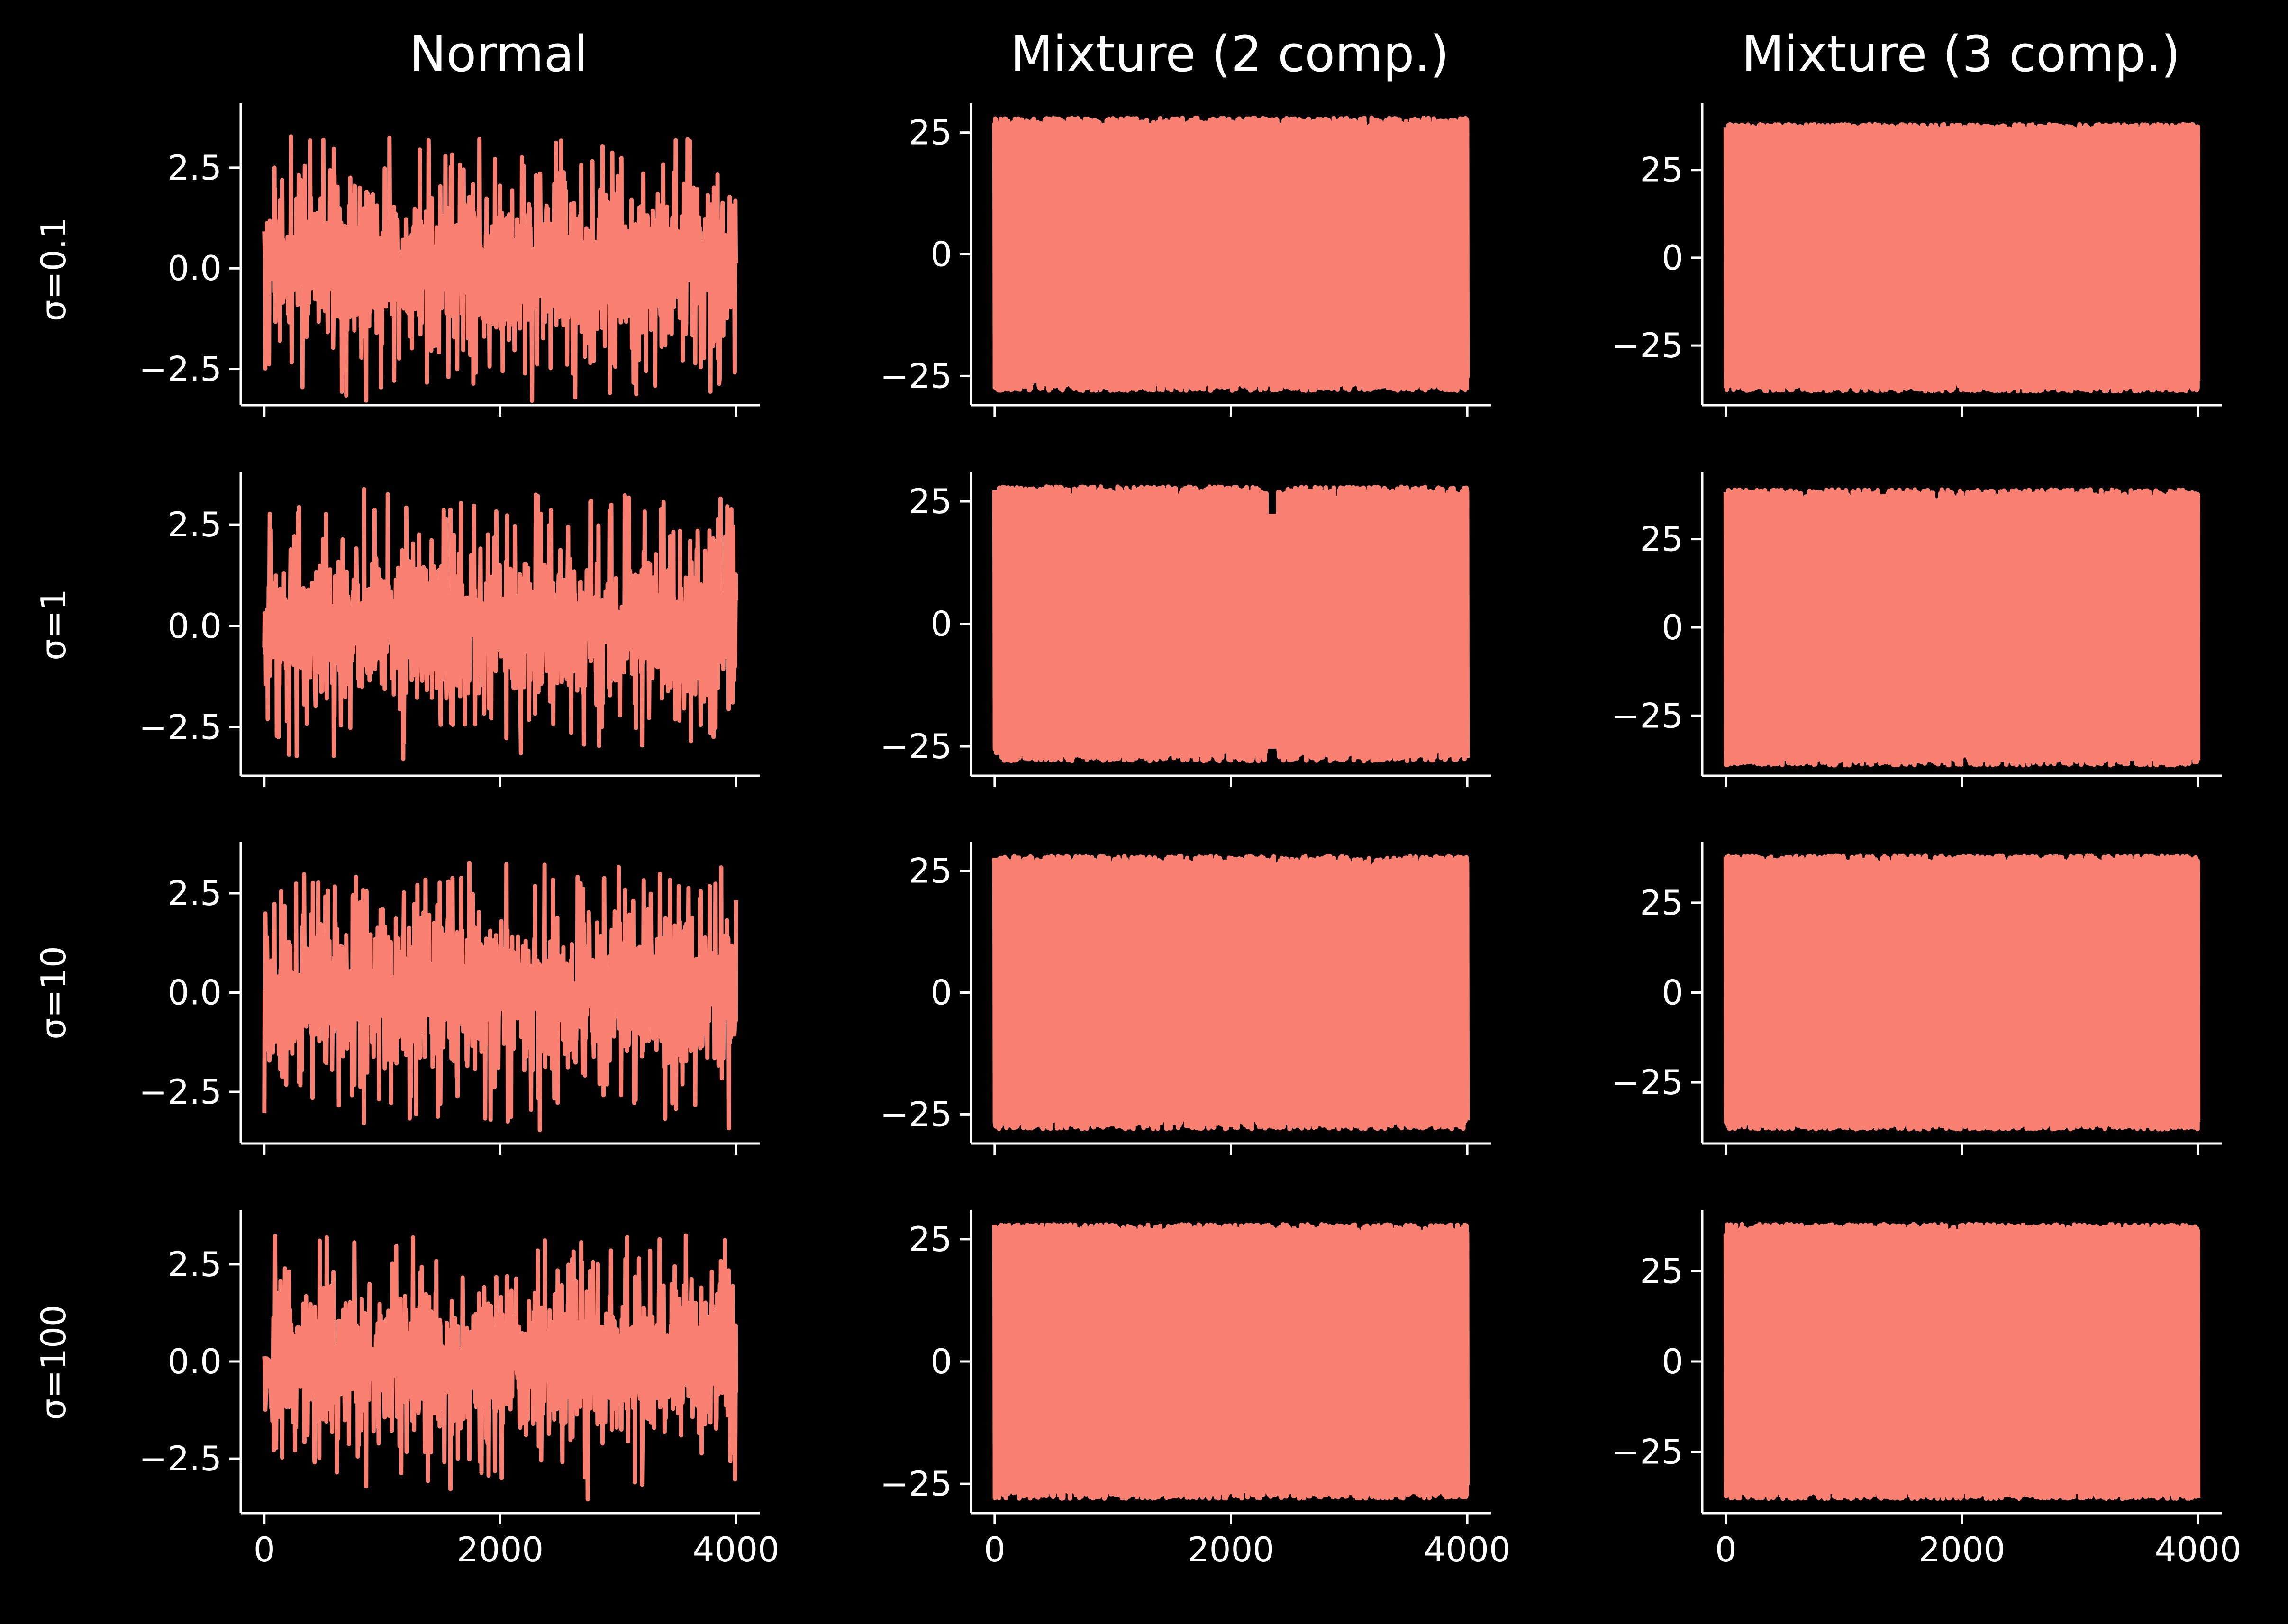  I want to click on panel-r3-c1: −25 0 25 0 2000 4000, so click(1195, 1390).